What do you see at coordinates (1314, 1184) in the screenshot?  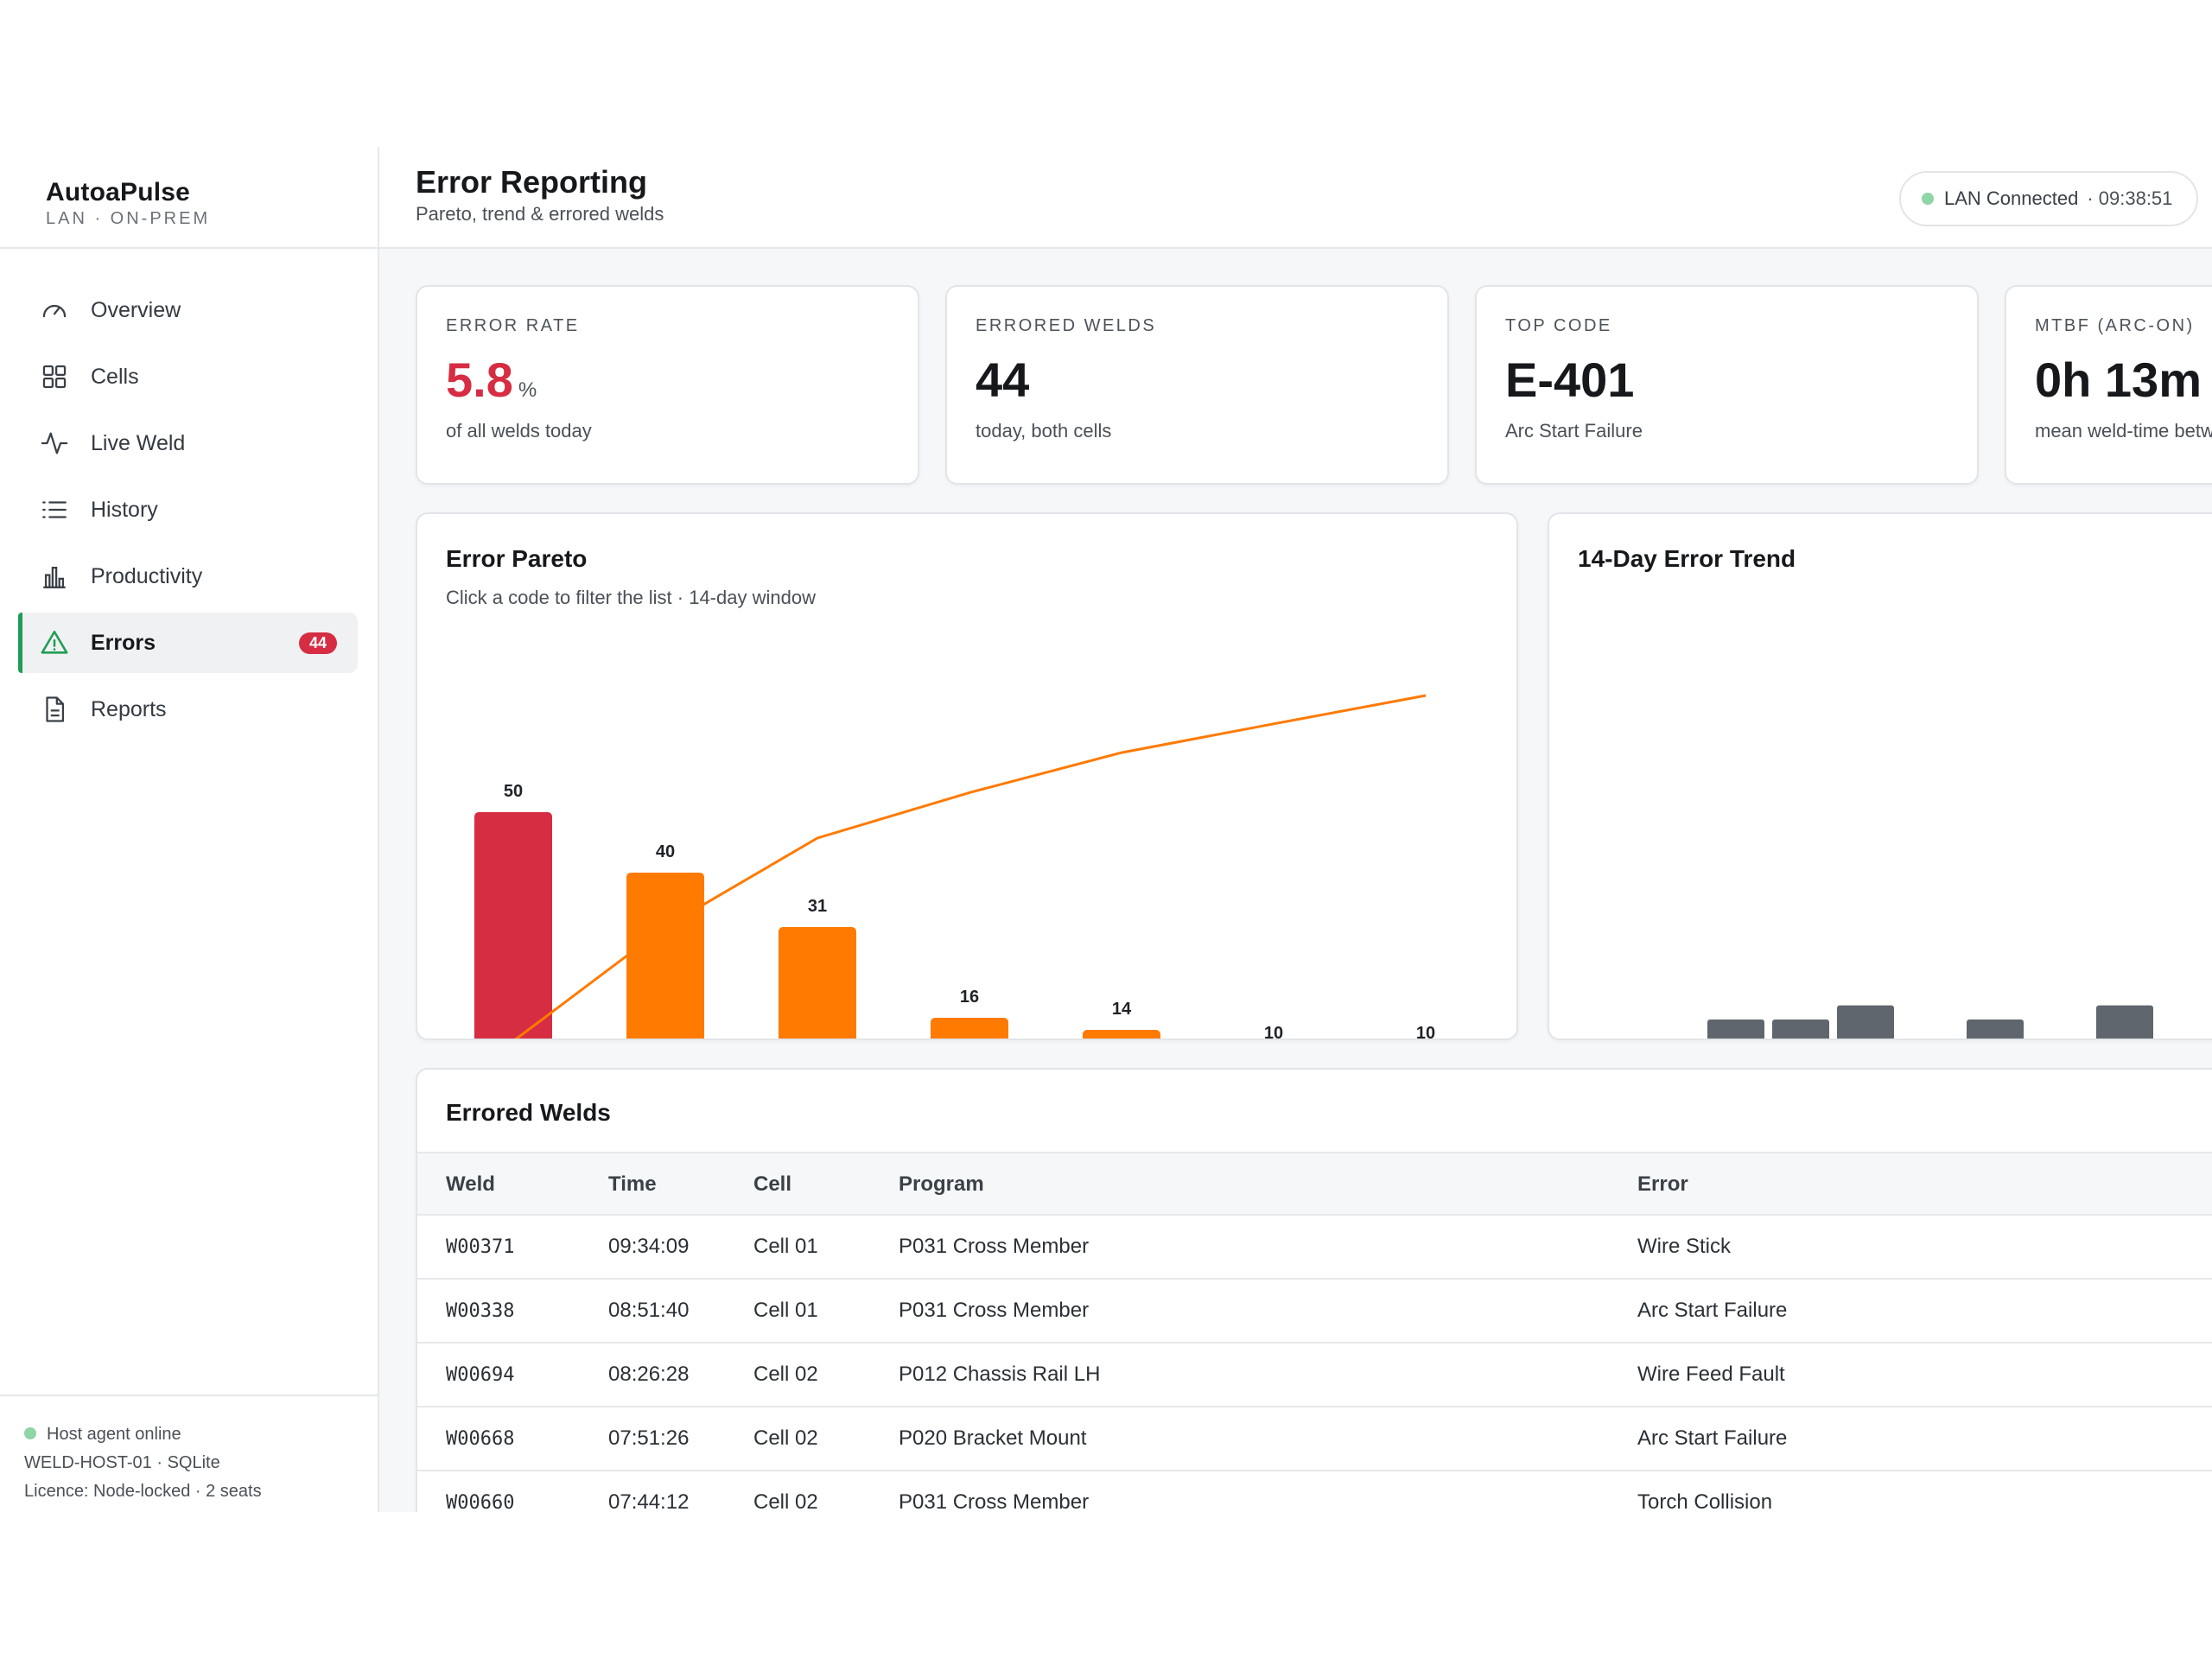 I see `table-header: Weld Time Cell Program Error` at bounding box center [1314, 1184].